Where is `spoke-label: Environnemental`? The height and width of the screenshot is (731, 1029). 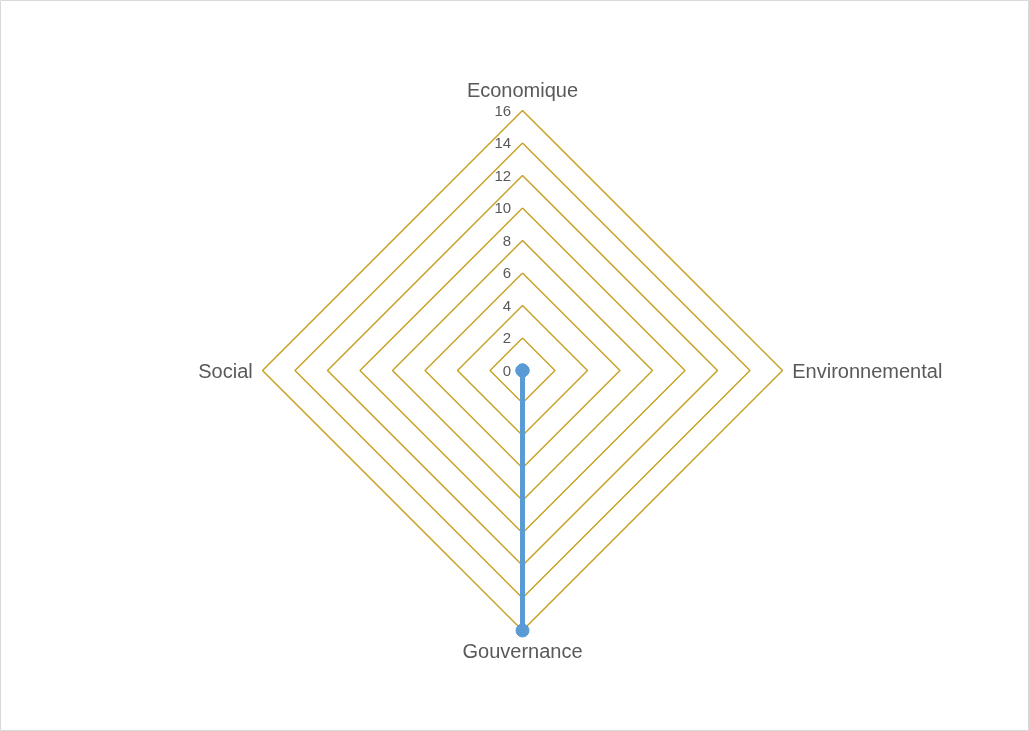 spoke-label: Environnemental is located at coordinates (867, 370).